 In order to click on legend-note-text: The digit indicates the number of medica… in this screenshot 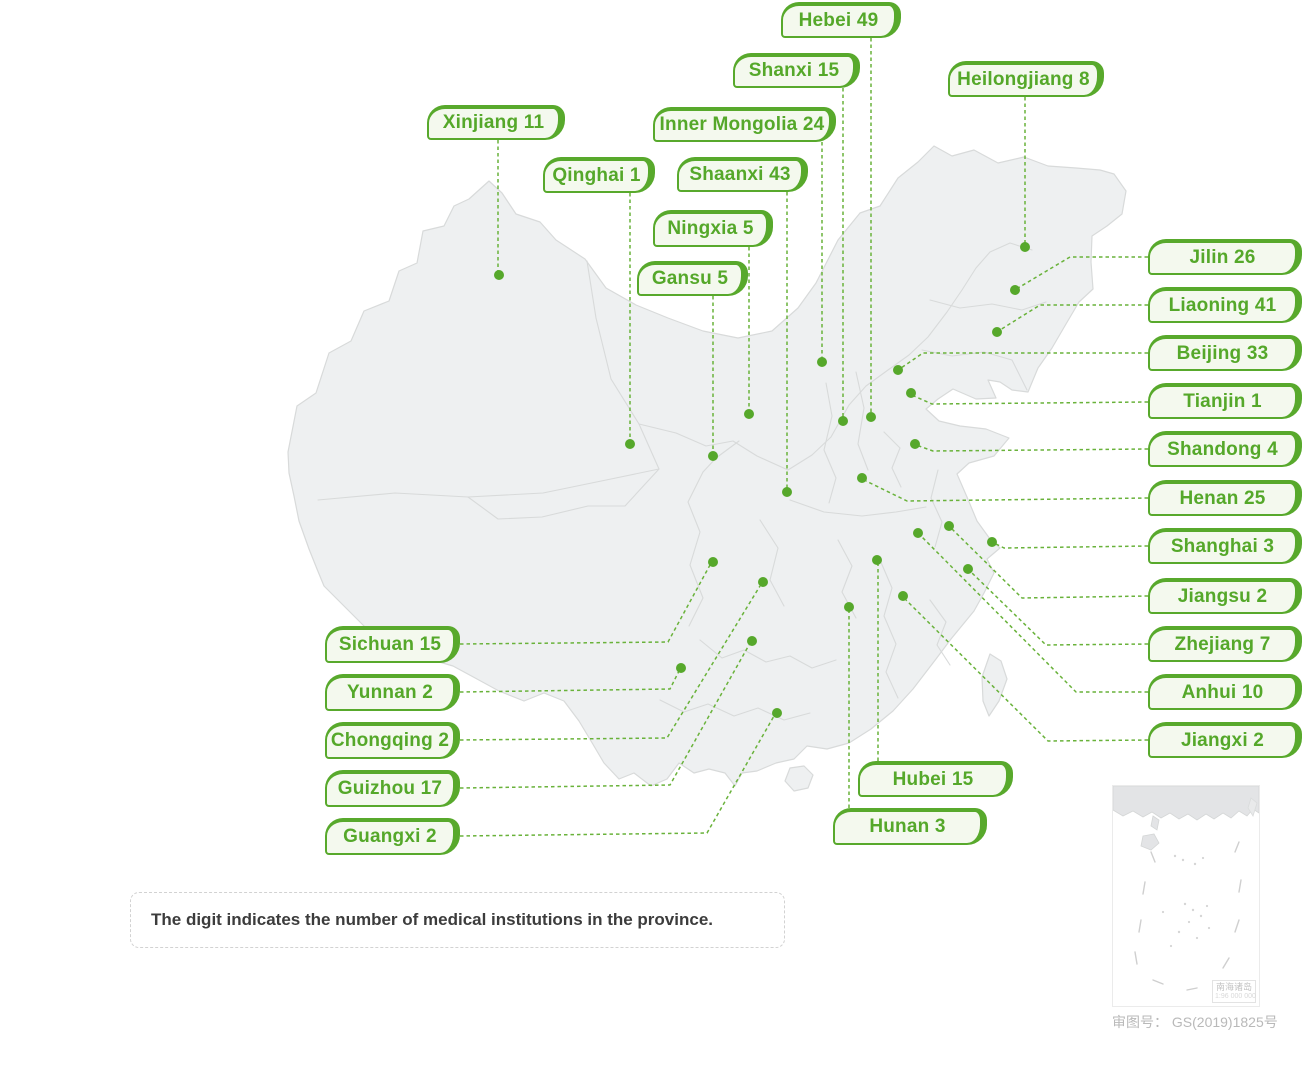, I will do `click(432, 919)`.